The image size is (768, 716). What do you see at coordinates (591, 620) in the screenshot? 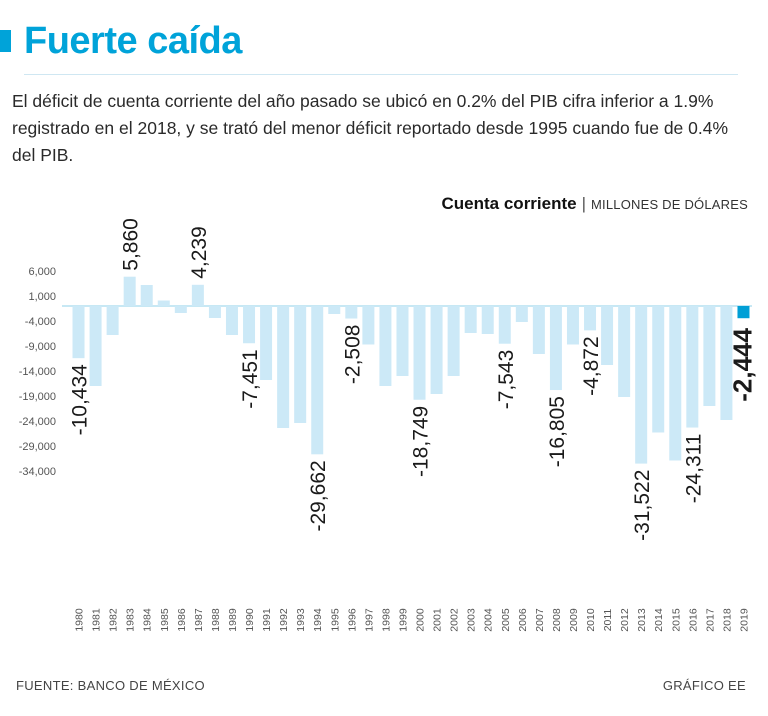
I see `x-tick-label: 2010` at bounding box center [591, 620].